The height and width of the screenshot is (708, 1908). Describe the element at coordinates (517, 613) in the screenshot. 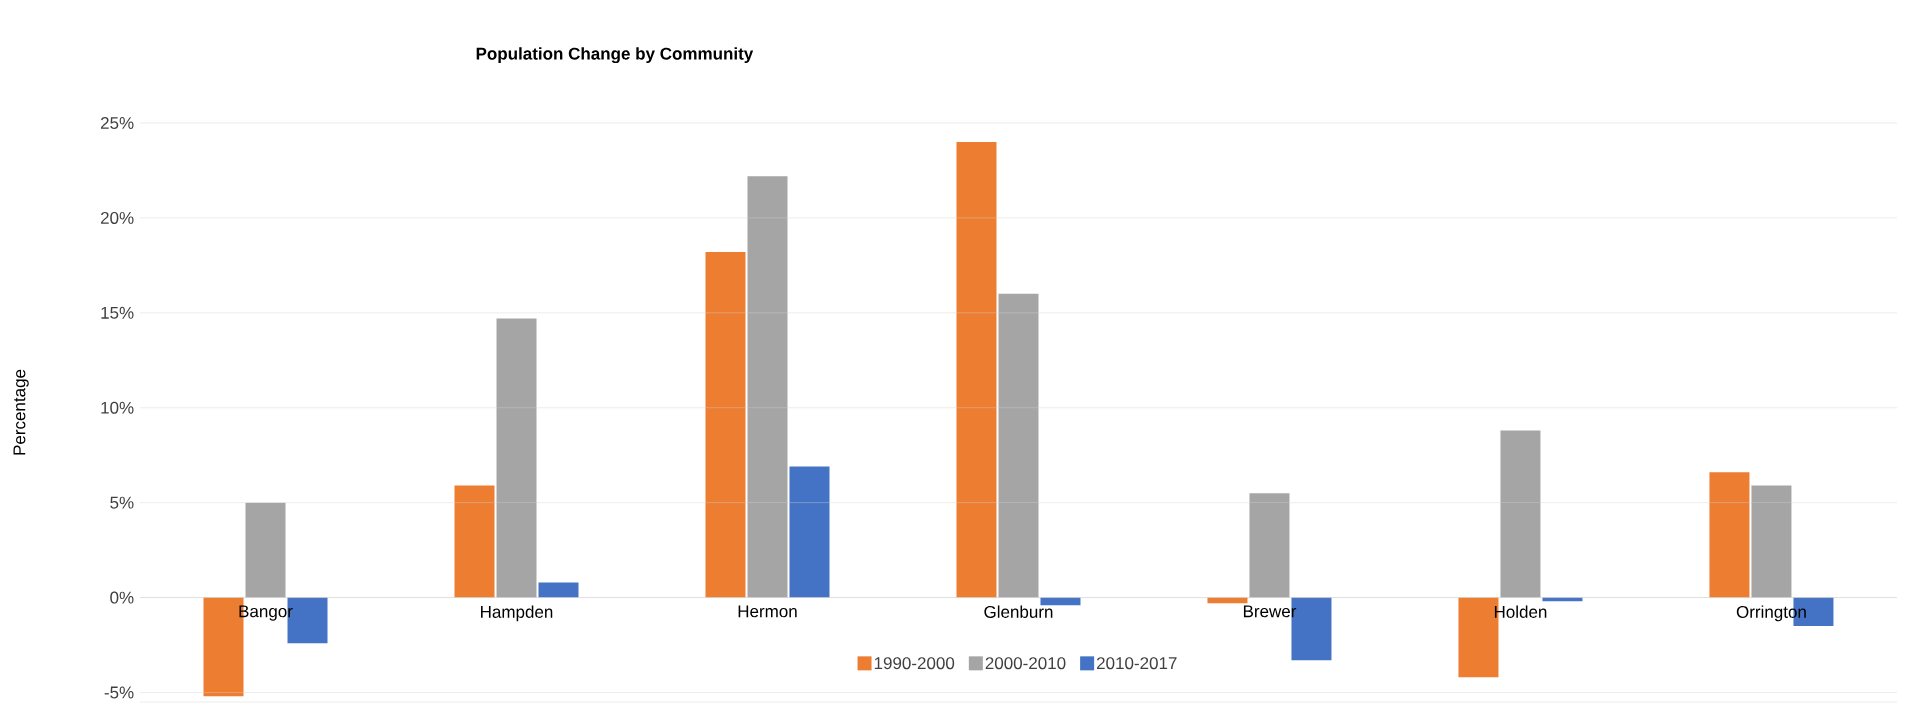

I see `x-tick-label: Hampden` at that location.